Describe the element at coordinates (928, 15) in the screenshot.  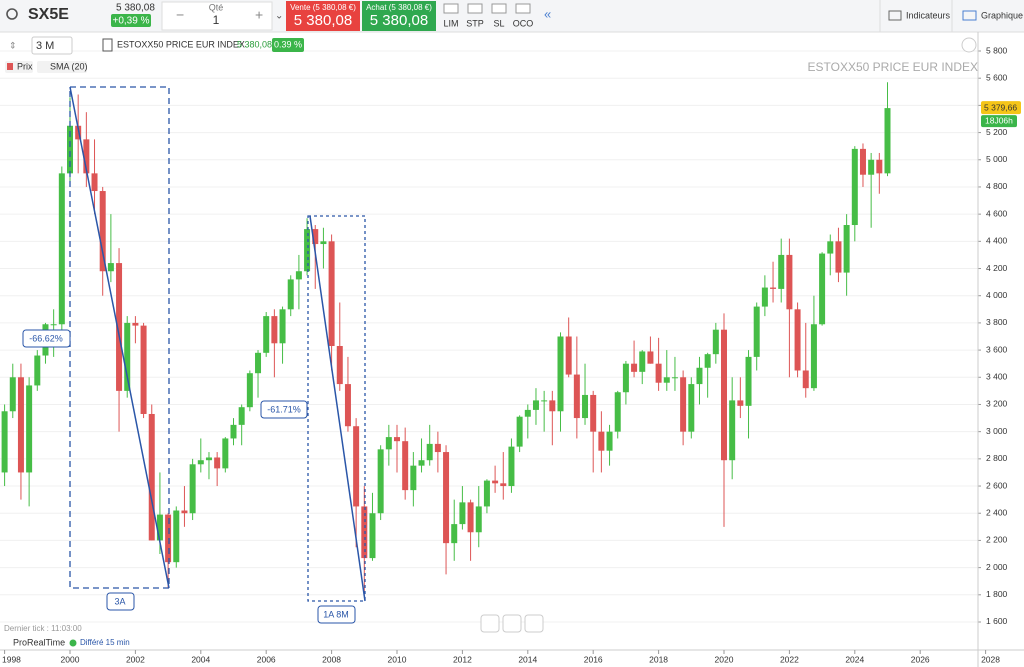
I see `indicators-button: Indicateurs` at that location.